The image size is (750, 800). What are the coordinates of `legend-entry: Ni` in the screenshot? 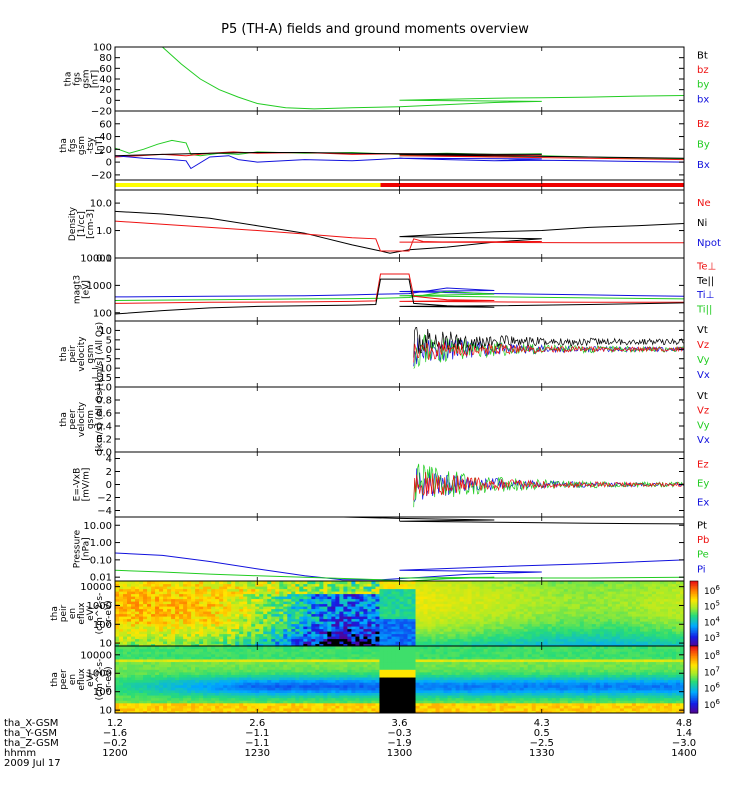 It's located at (702, 223).